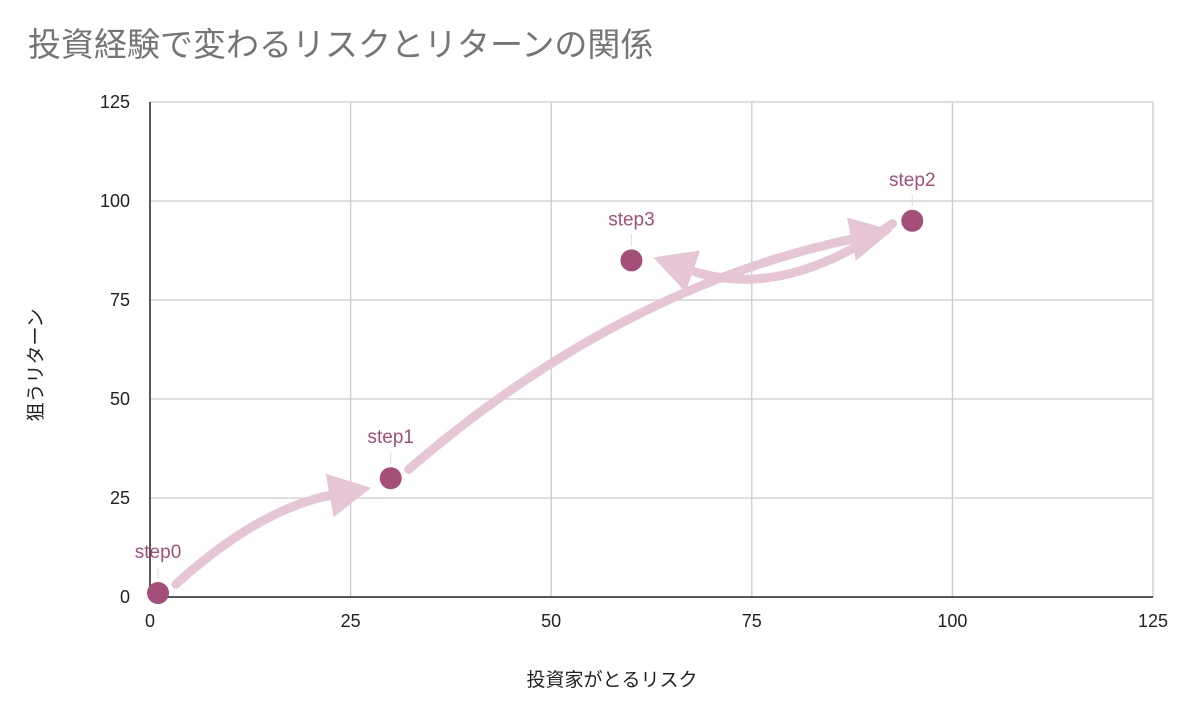  Describe the element at coordinates (36, 364) in the screenshot. I see `y-axis-label: 狙うリターン` at that location.